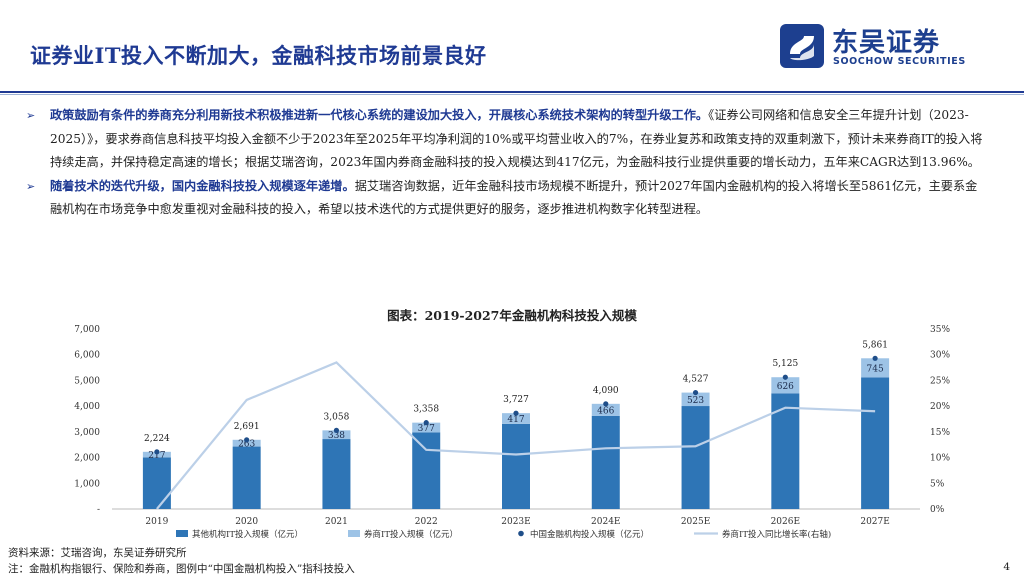 Image resolution: width=1024 pixels, height=576 pixels. What do you see at coordinates (87, 330) in the screenshot?
I see `y-axis-tick-label: 7,000` at bounding box center [87, 330].